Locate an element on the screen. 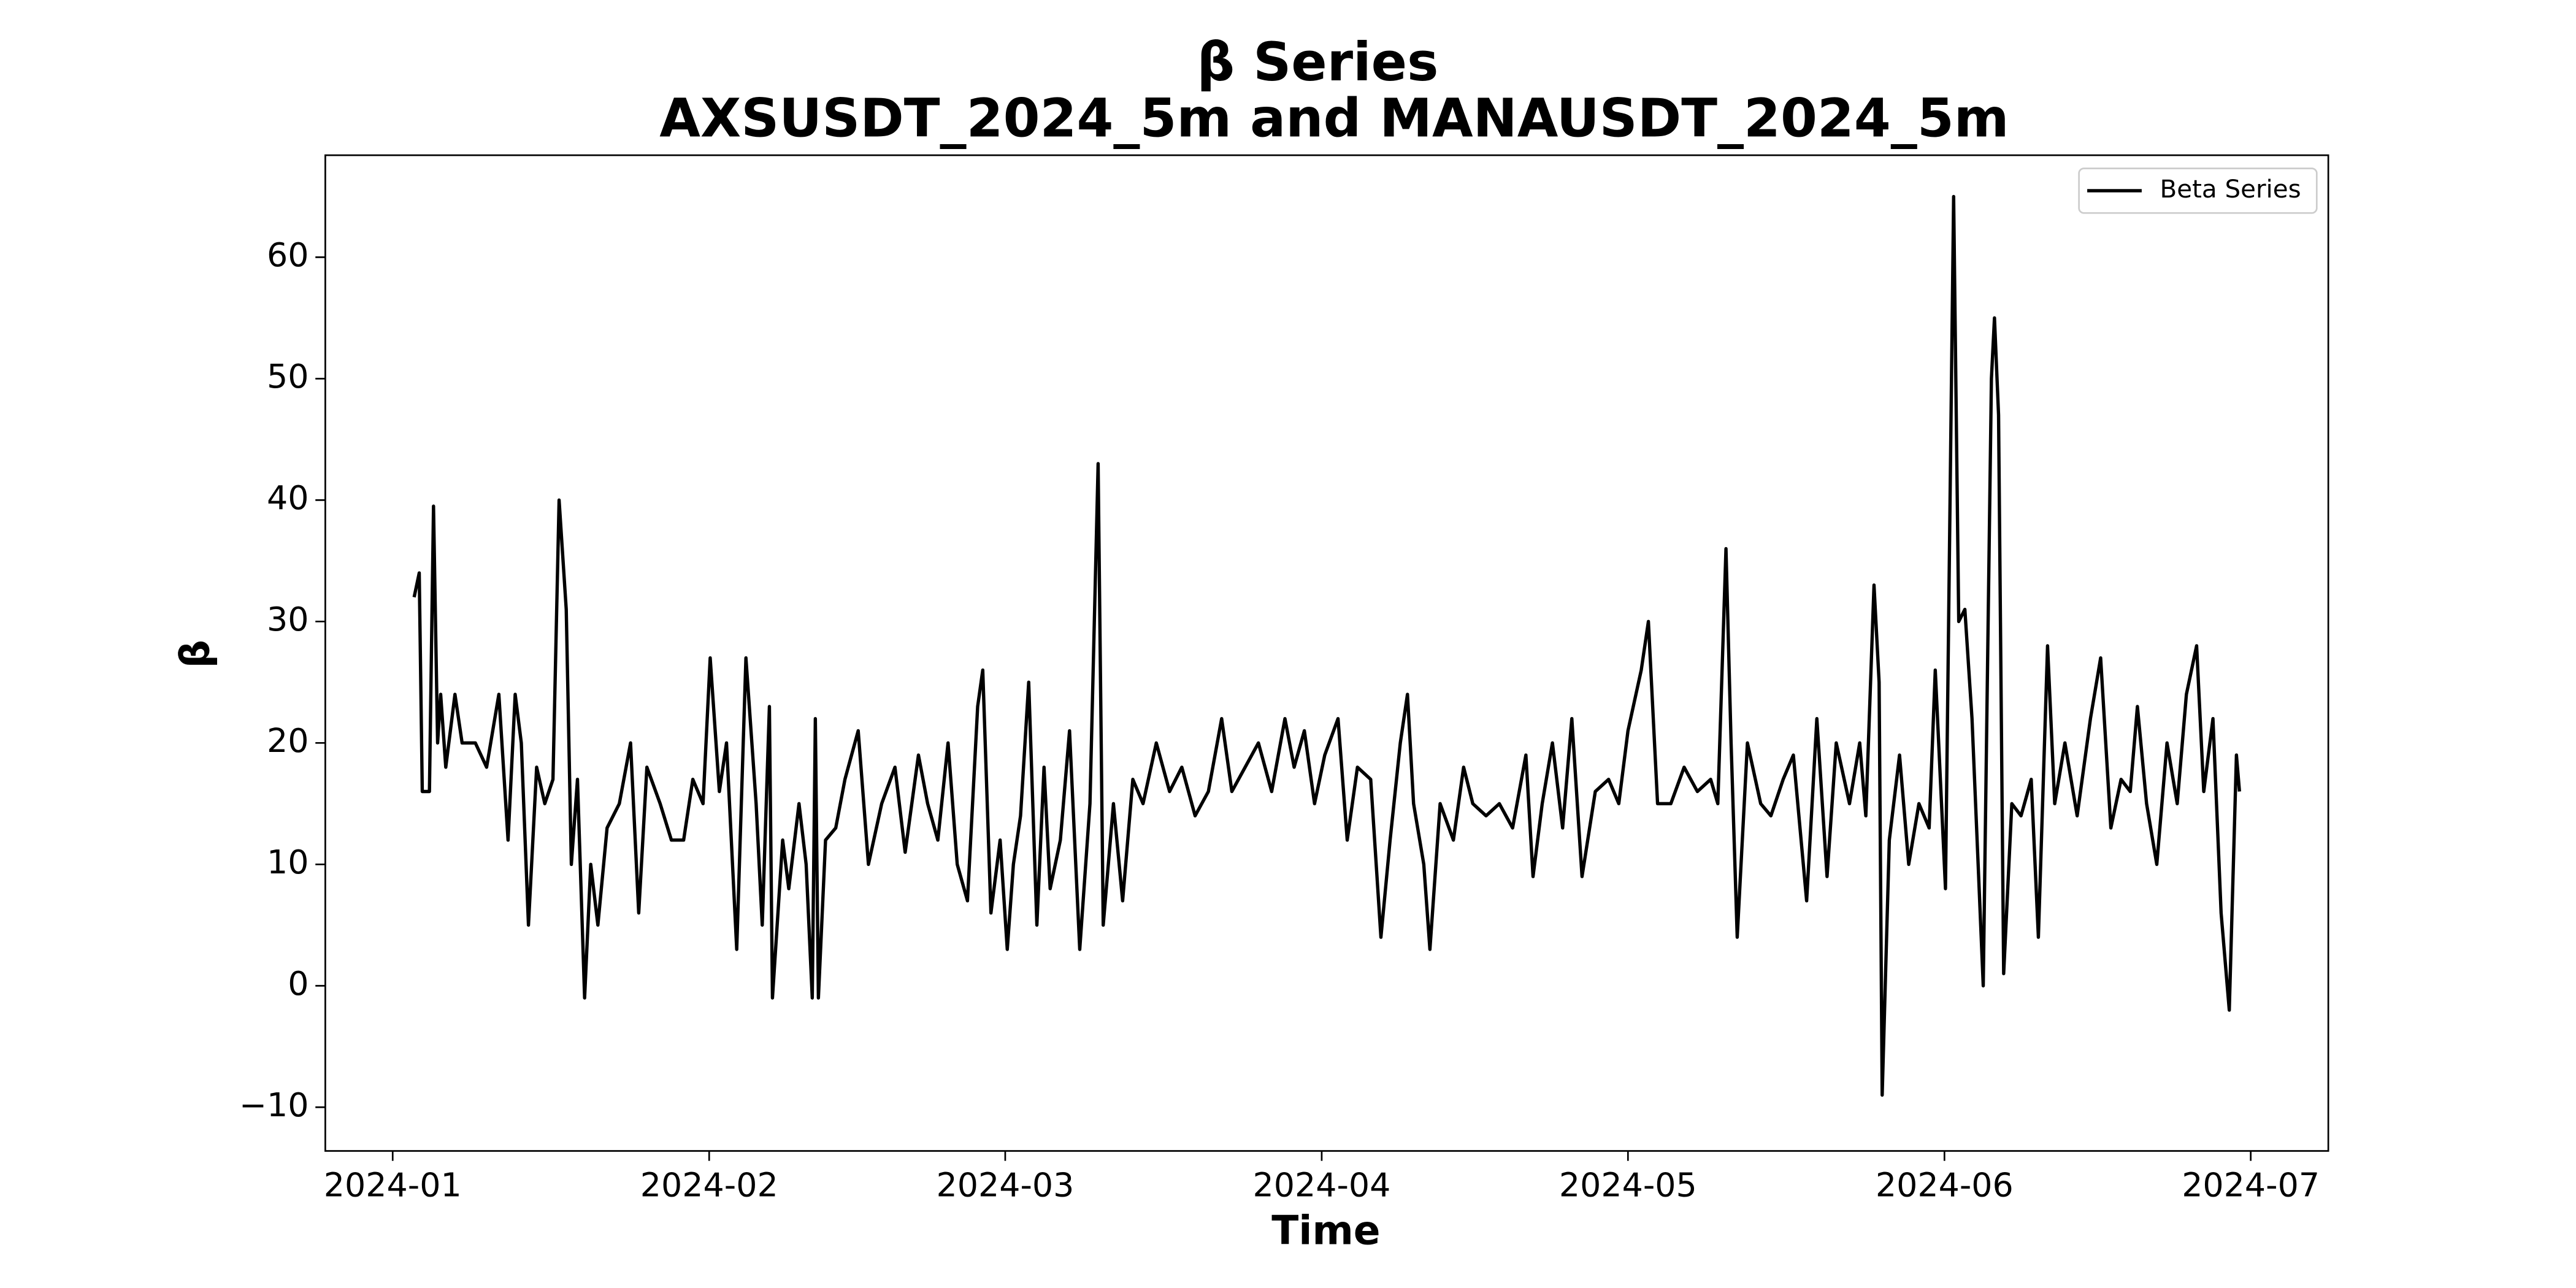 This screenshot has width=2576, height=1288. y-tick-label: 50 is located at coordinates (288, 376).